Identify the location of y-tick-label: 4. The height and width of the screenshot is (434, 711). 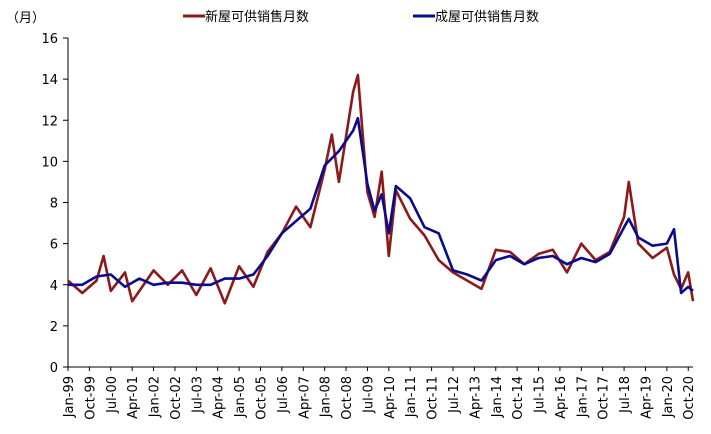
(54, 286).